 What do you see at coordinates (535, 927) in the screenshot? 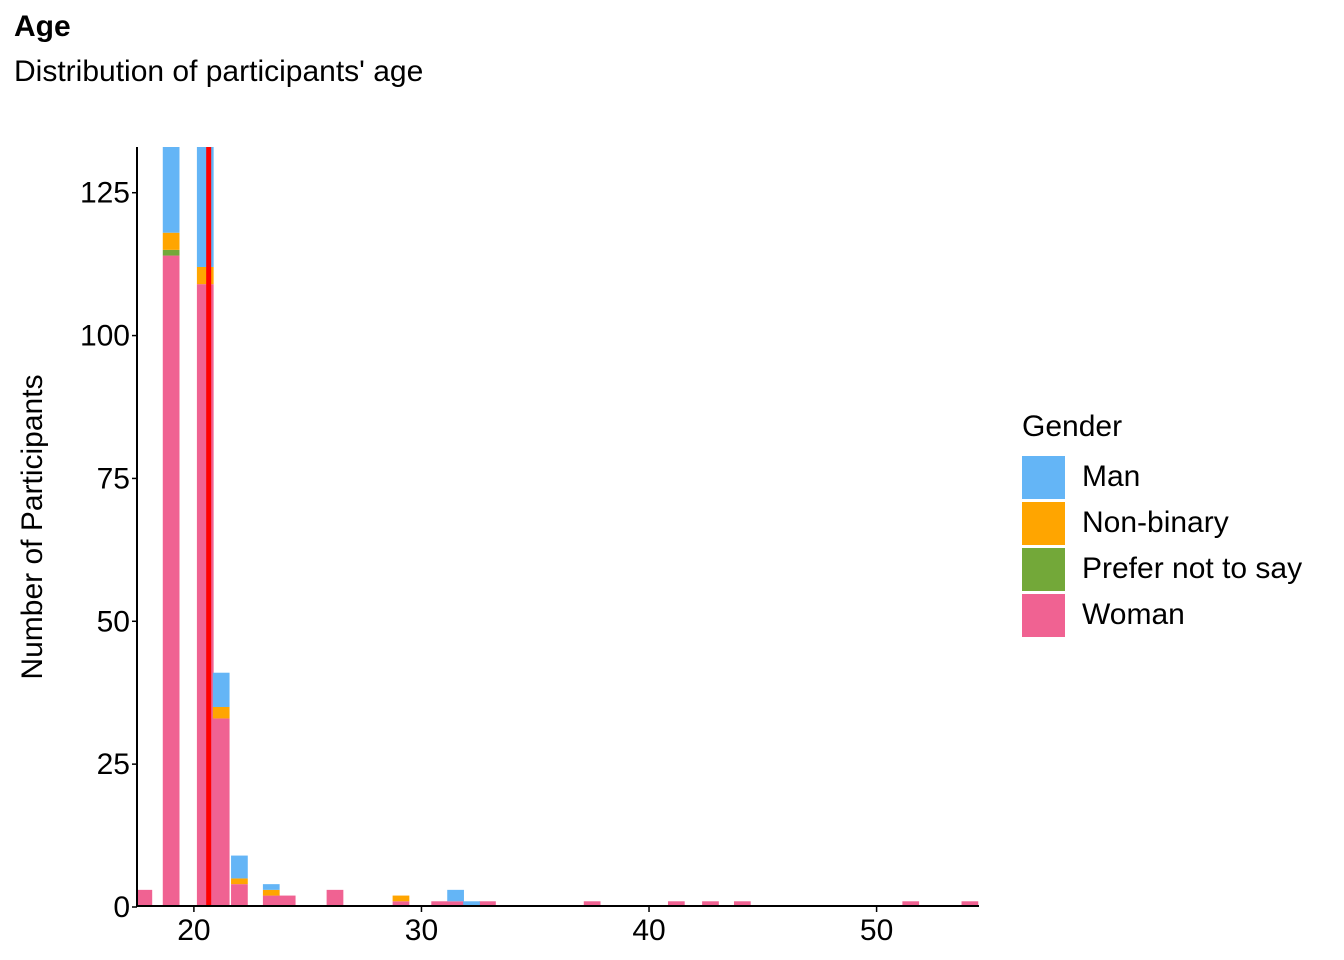
I see `x-ticks: 20 30 40 50` at bounding box center [535, 927].